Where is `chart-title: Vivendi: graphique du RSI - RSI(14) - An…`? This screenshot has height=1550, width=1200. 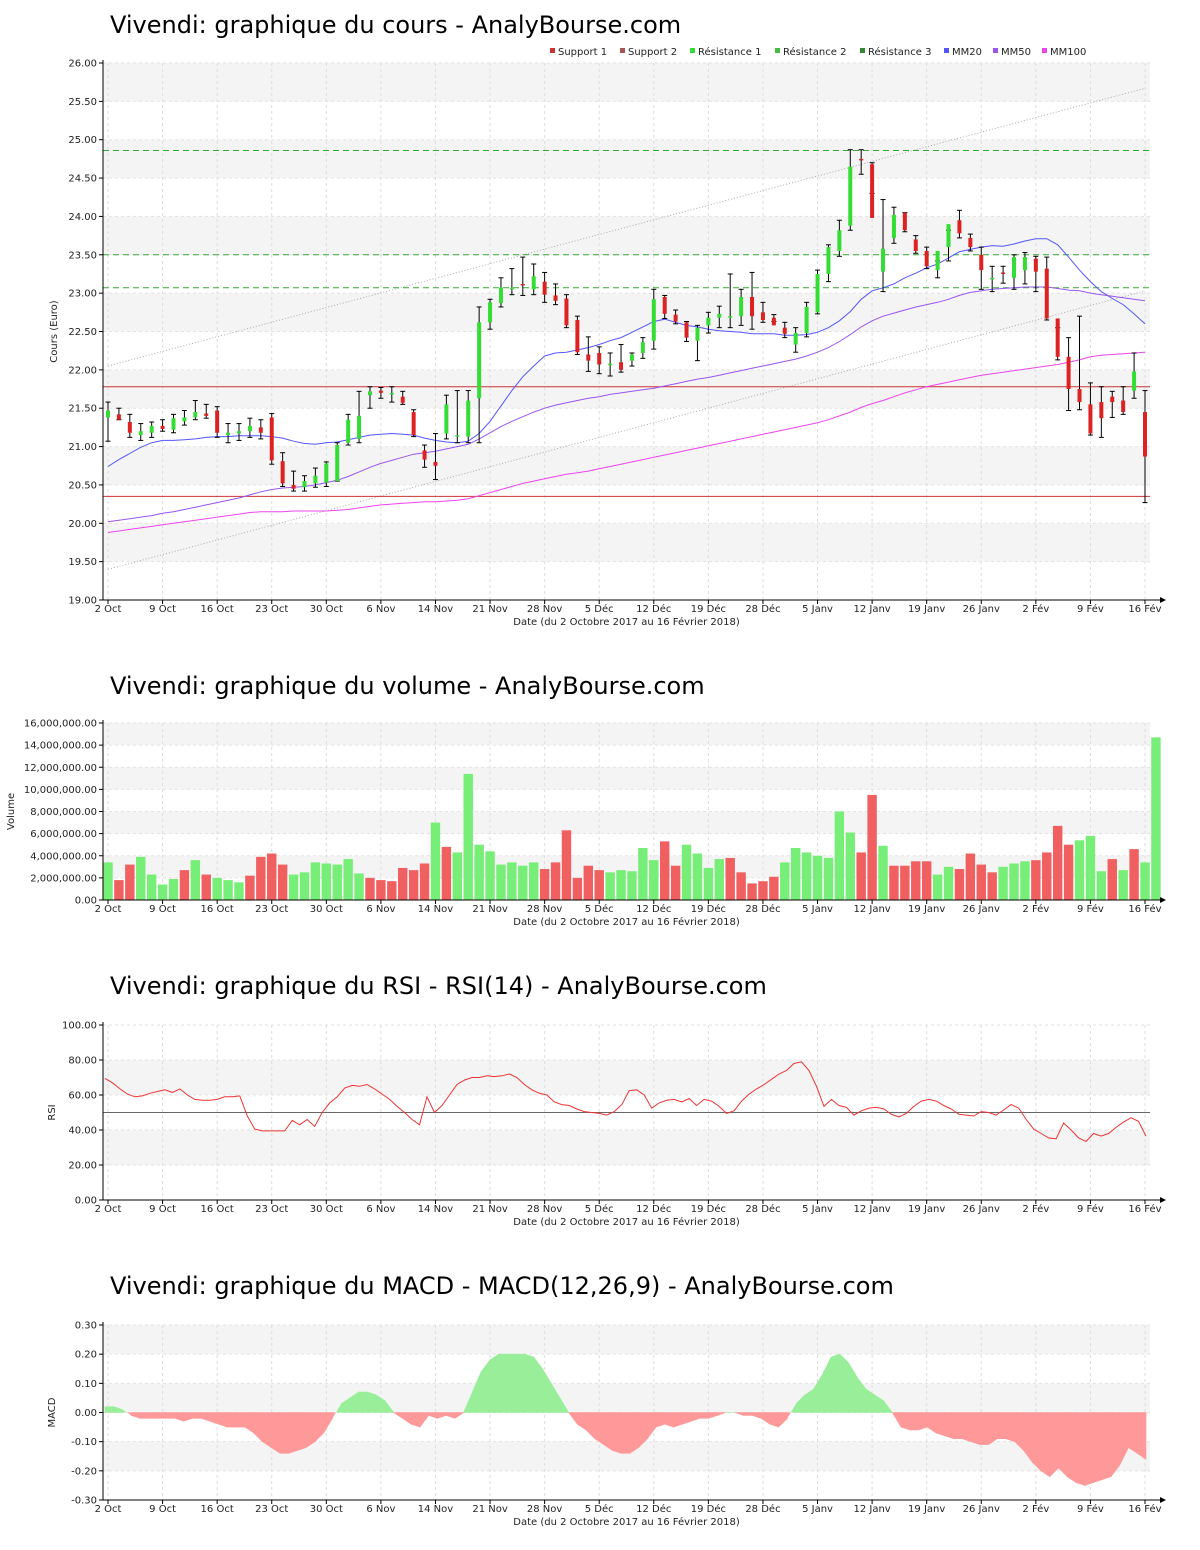 chart-title: Vivendi: graphique du RSI - RSI(14) - An… is located at coordinates (438, 986).